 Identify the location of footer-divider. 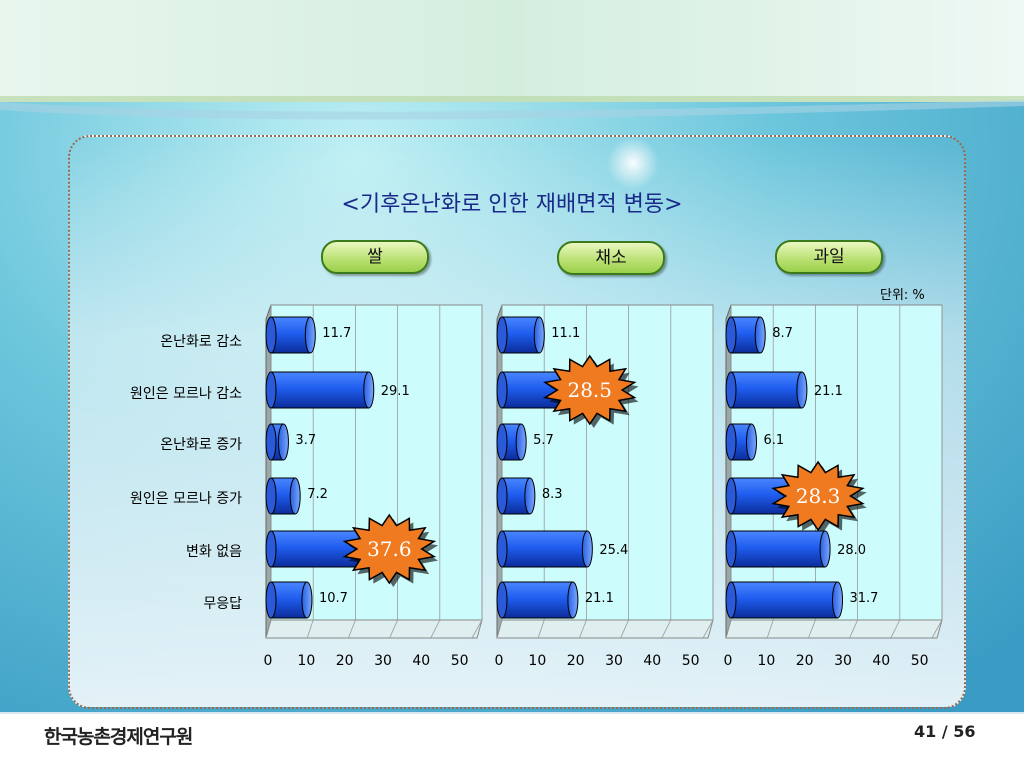
(512, 713).